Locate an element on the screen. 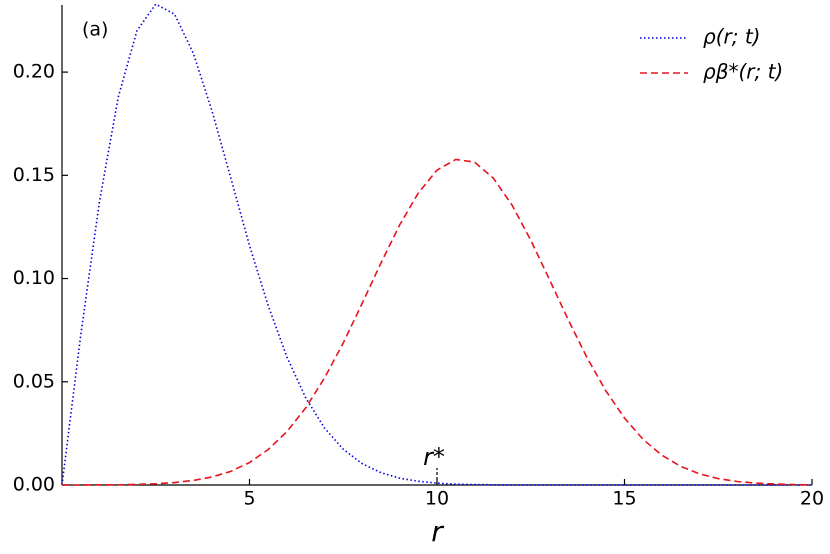 This screenshot has width=830, height=554. y-tick-label: 0.05 is located at coordinates (34, 381).